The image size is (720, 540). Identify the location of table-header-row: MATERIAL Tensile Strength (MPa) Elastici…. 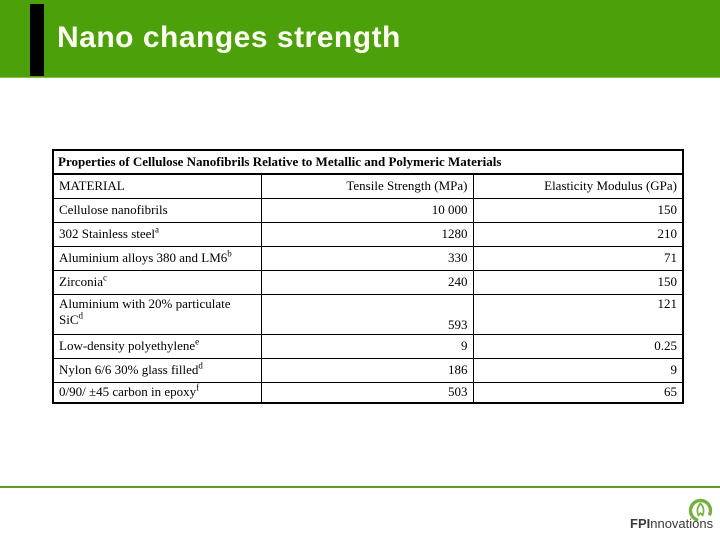
(368, 186).